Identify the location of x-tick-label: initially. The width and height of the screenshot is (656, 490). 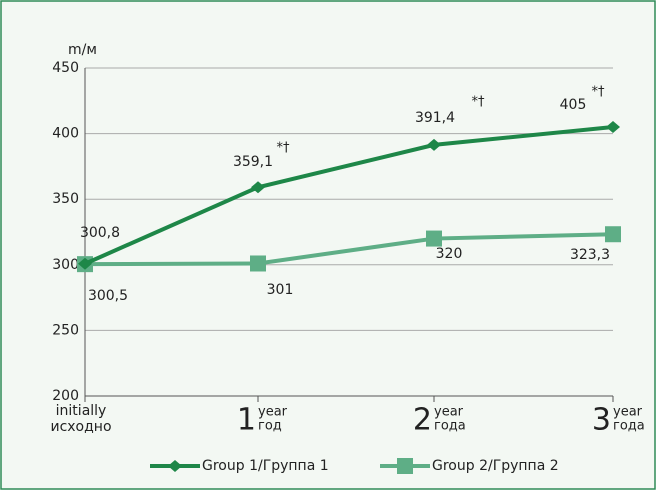
(81, 411).